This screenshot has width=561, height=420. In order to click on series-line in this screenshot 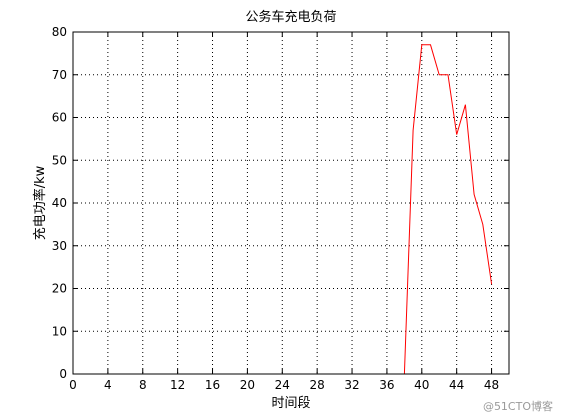, I will do `click(448, 209)`.